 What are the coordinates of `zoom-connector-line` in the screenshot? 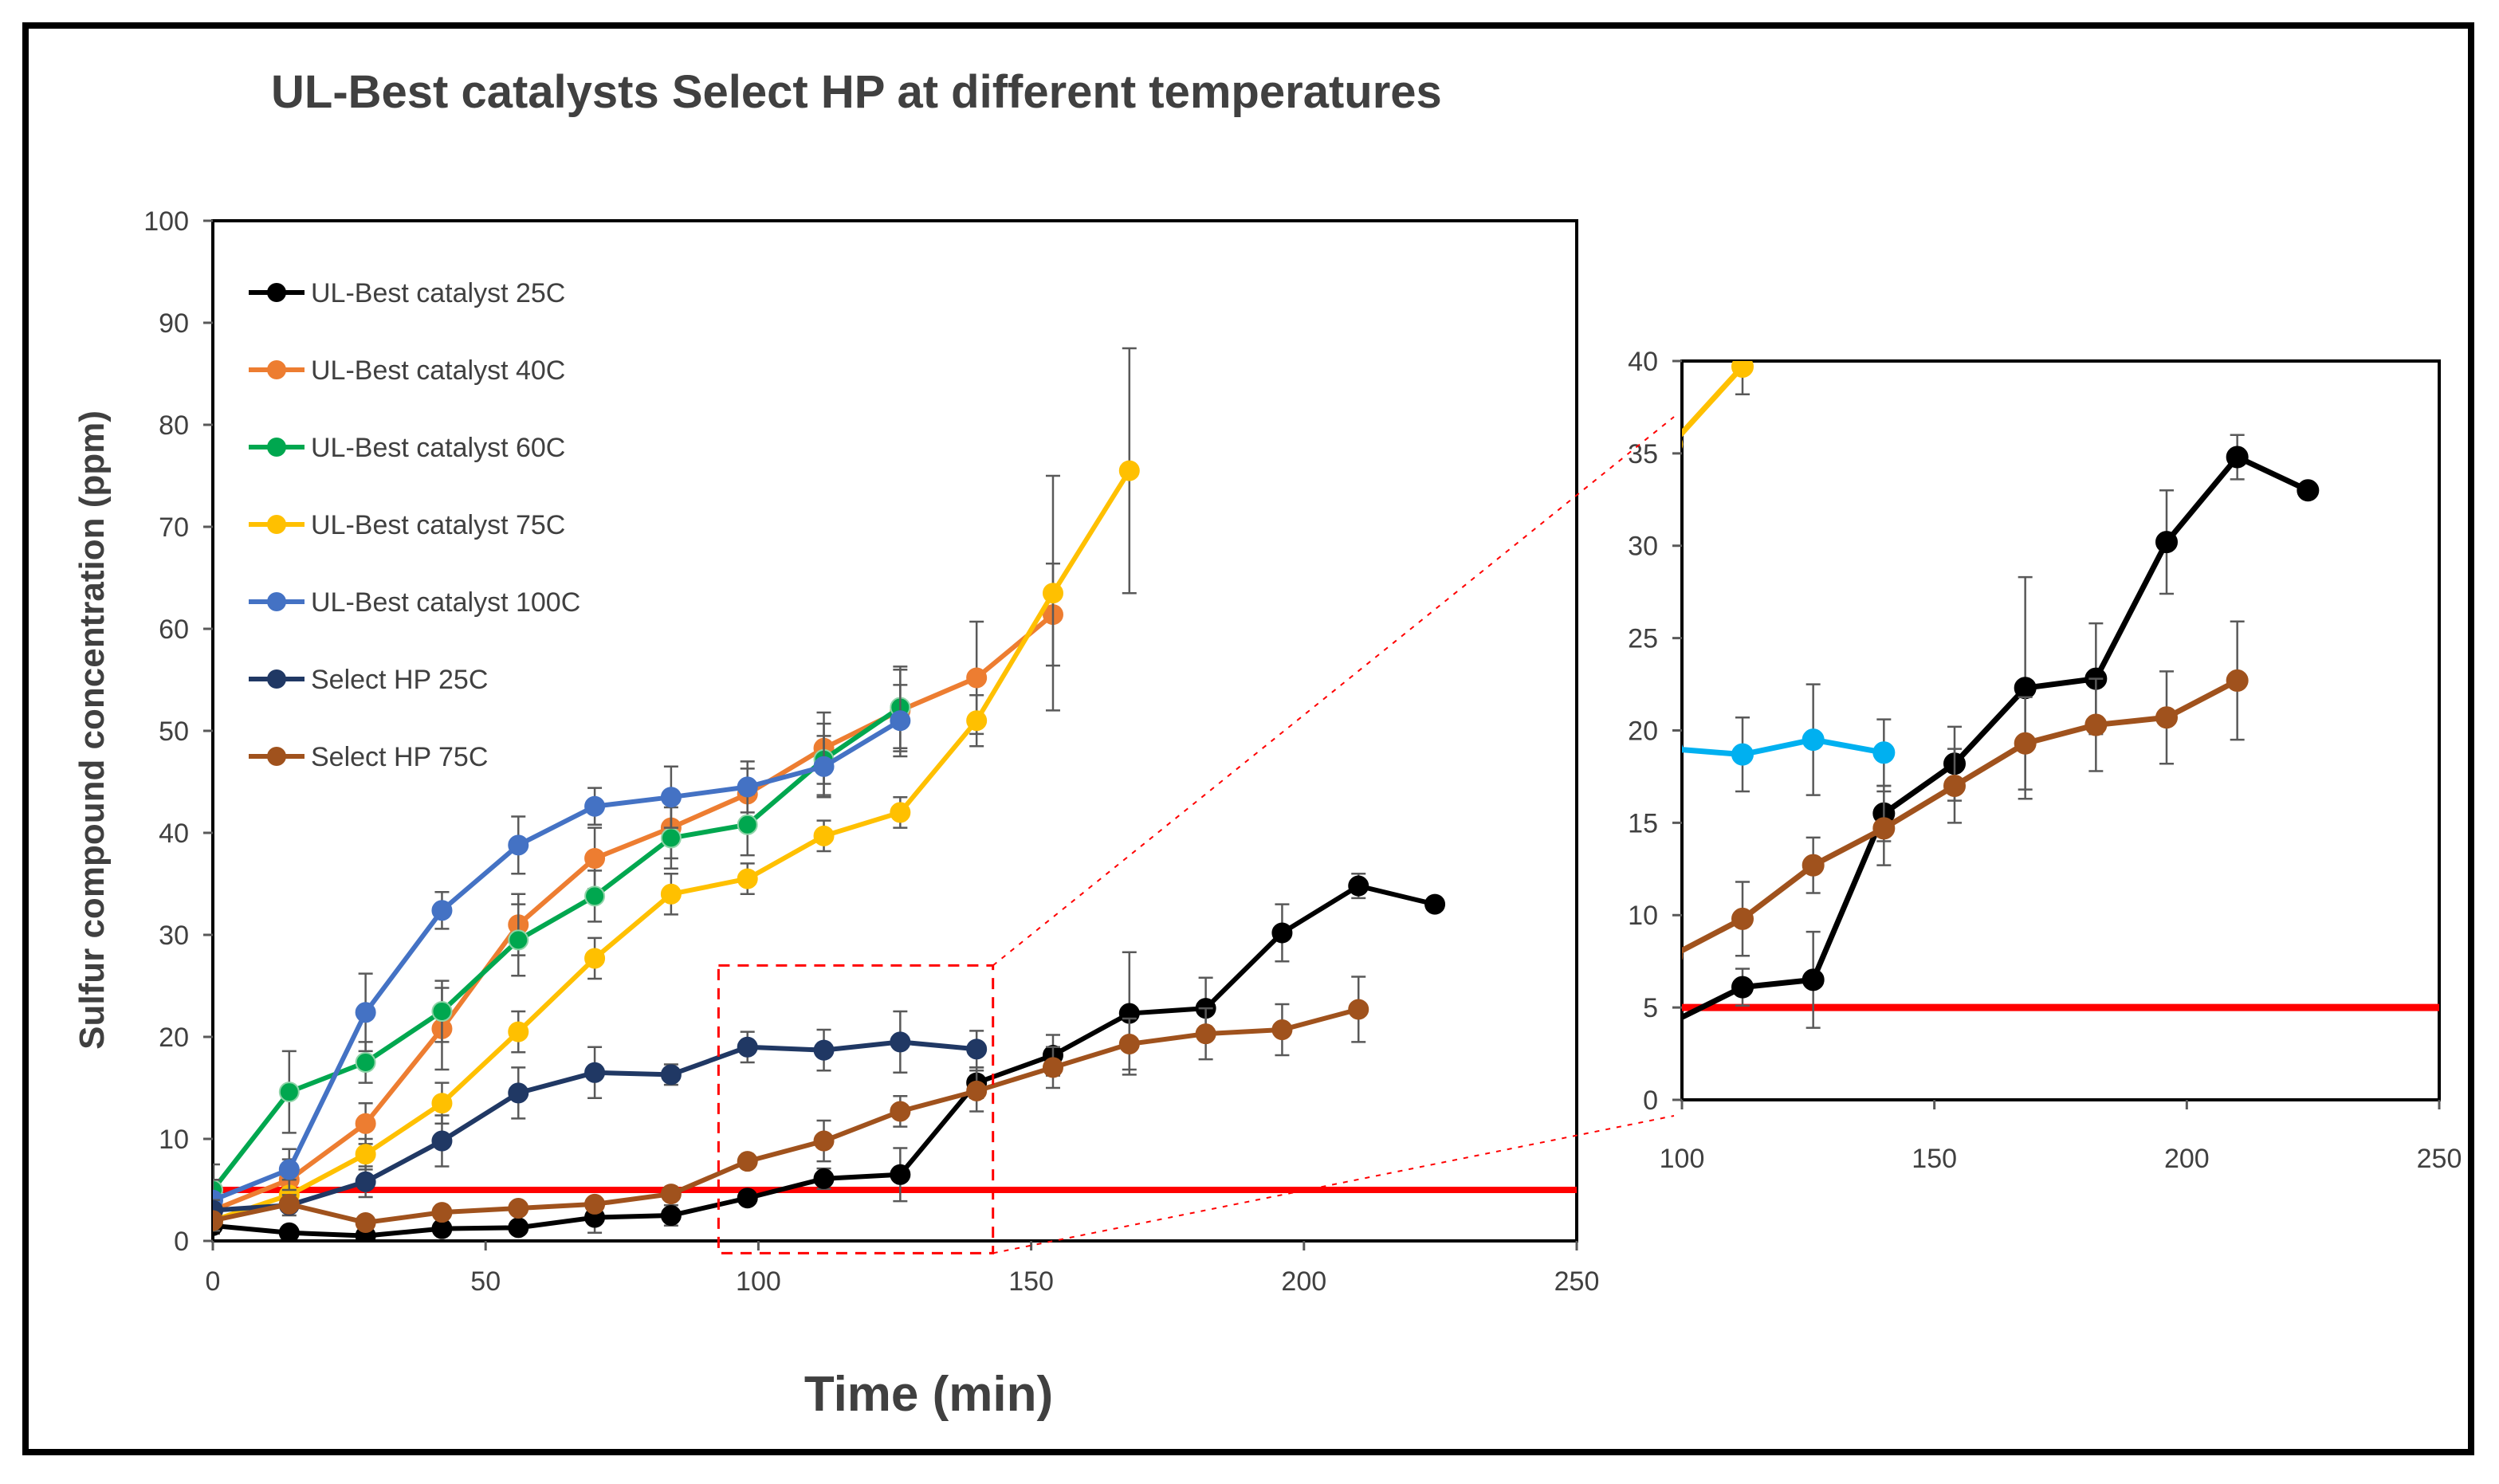 It's located at (1333, 691).